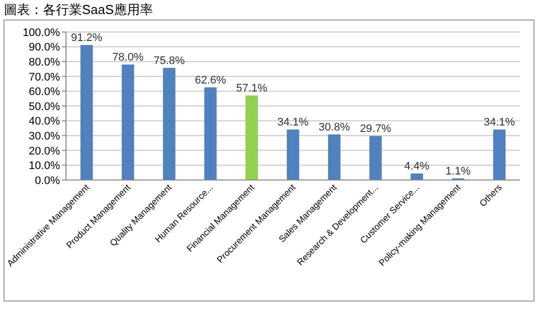 The height and width of the screenshot is (327, 545). What do you see at coordinates (41, 32) in the screenshot?
I see `y-tick-label: 100.0%` at bounding box center [41, 32].